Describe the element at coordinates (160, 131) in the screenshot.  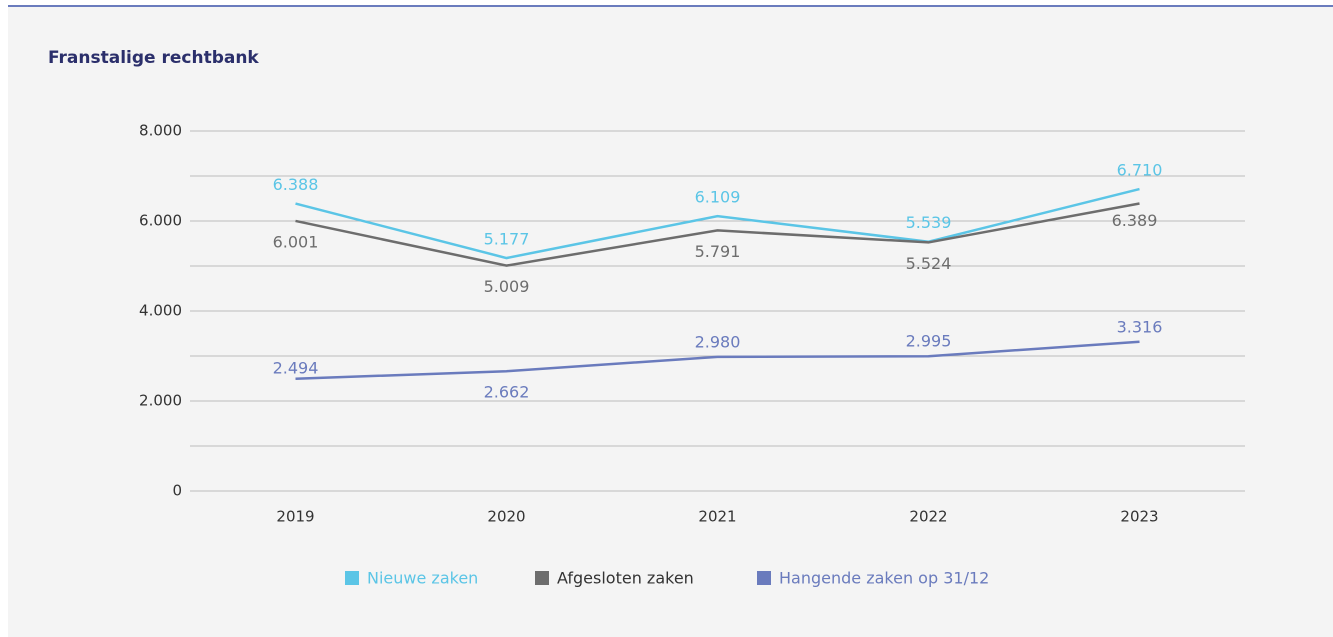
I see `y-tick-label: 8.000` at that location.